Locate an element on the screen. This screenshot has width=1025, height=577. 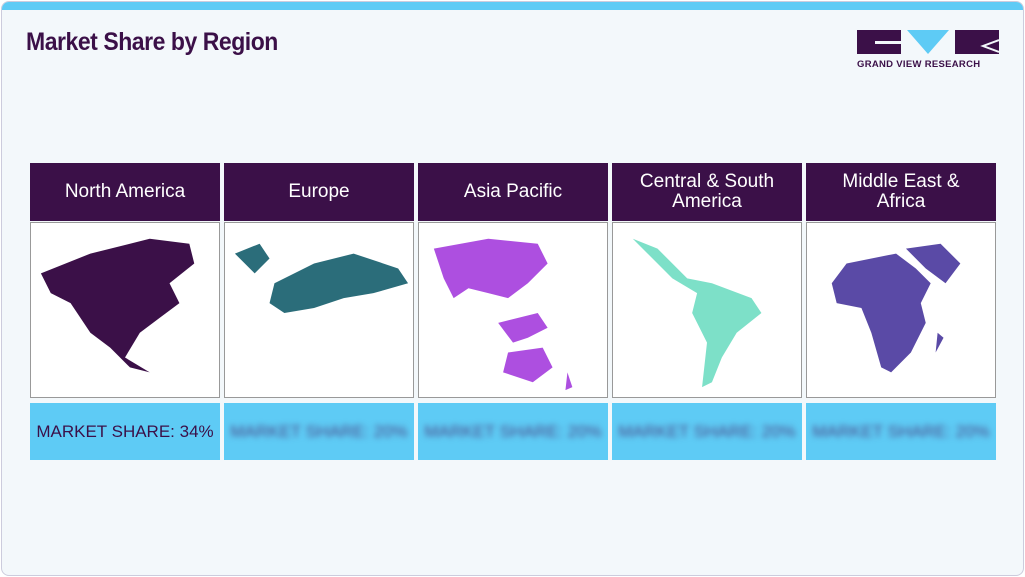
market-share-badge: MARKET SHARE: 34% is located at coordinates (125, 431).